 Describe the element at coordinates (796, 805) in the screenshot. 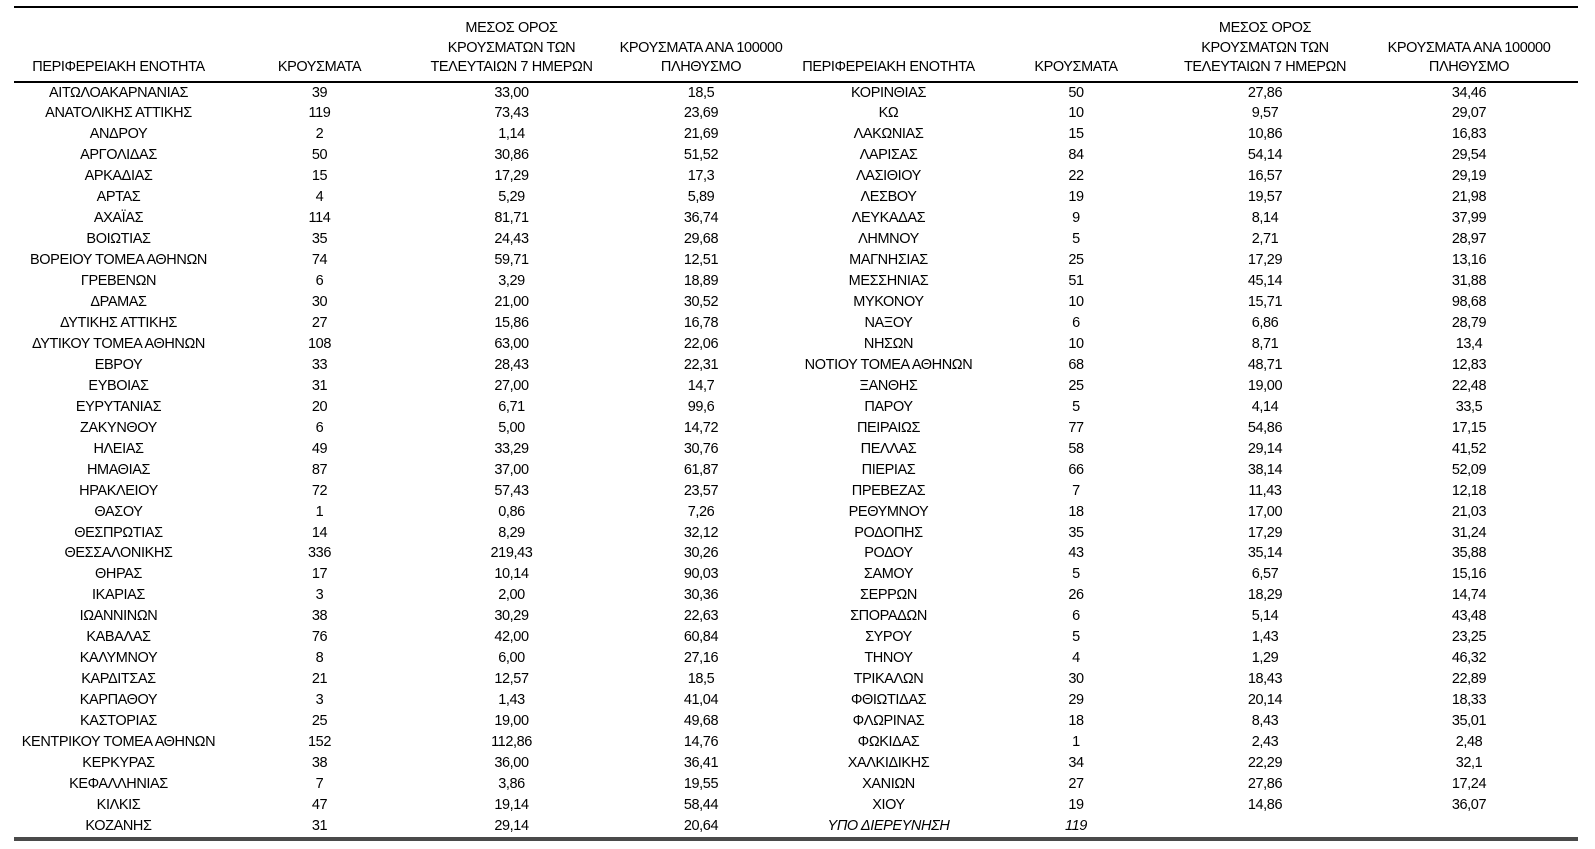

I see `table-row: ΚΙΛΚΙΣ 47 19,14 58,44 ΧΙΟΥ 19 14,86 36,07` at that location.